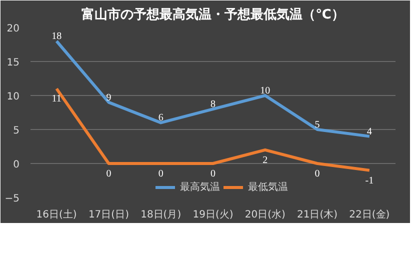 The width and height of the screenshot is (420, 270). I want to click on data-label: 10, so click(265, 91).